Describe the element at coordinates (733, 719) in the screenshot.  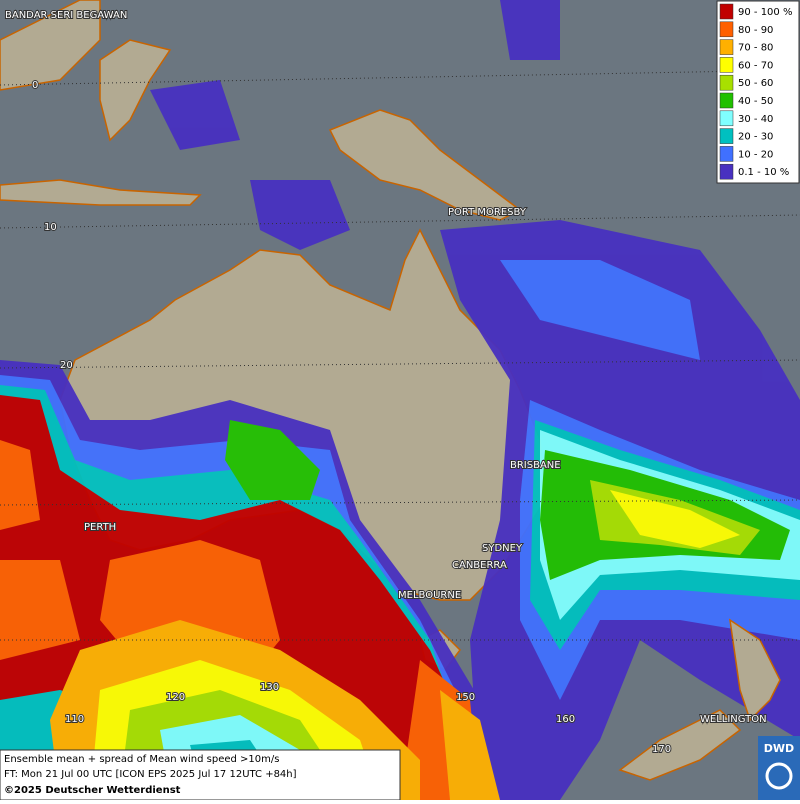
I see `place-label: WELLINGTON` at that location.